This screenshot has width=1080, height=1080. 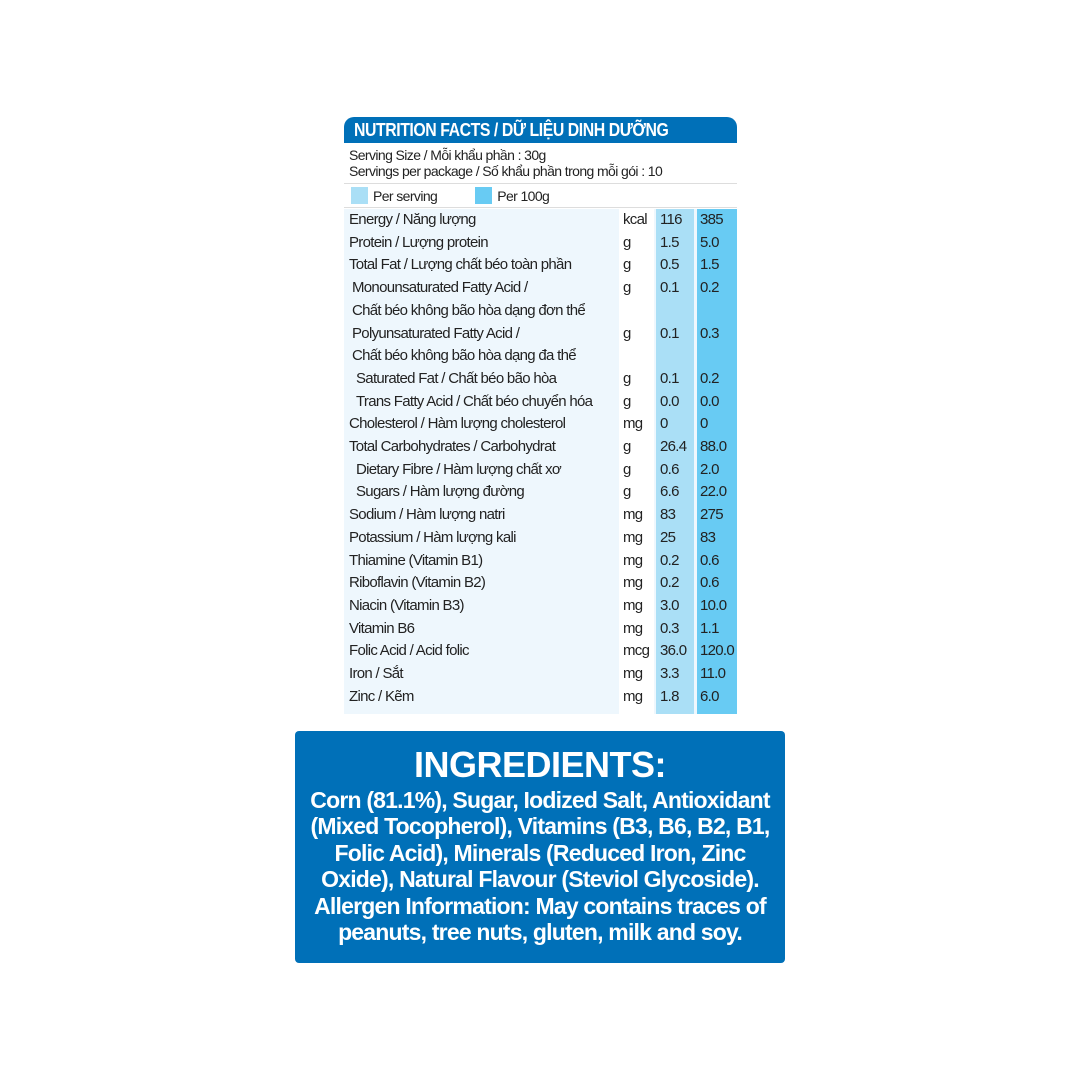 I want to click on per-serving-value: 83, so click(x=668, y=515).